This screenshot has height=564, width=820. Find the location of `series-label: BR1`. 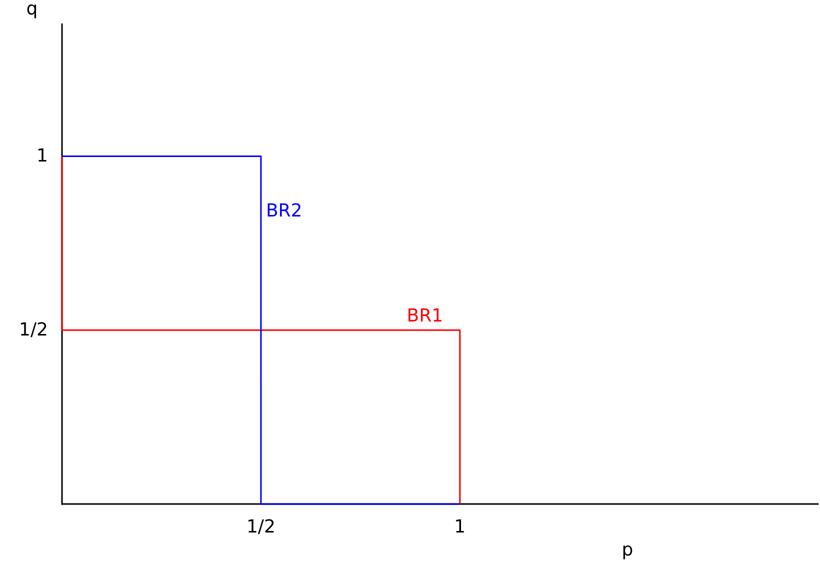

series-label: BR1 is located at coordinates (425, 316).